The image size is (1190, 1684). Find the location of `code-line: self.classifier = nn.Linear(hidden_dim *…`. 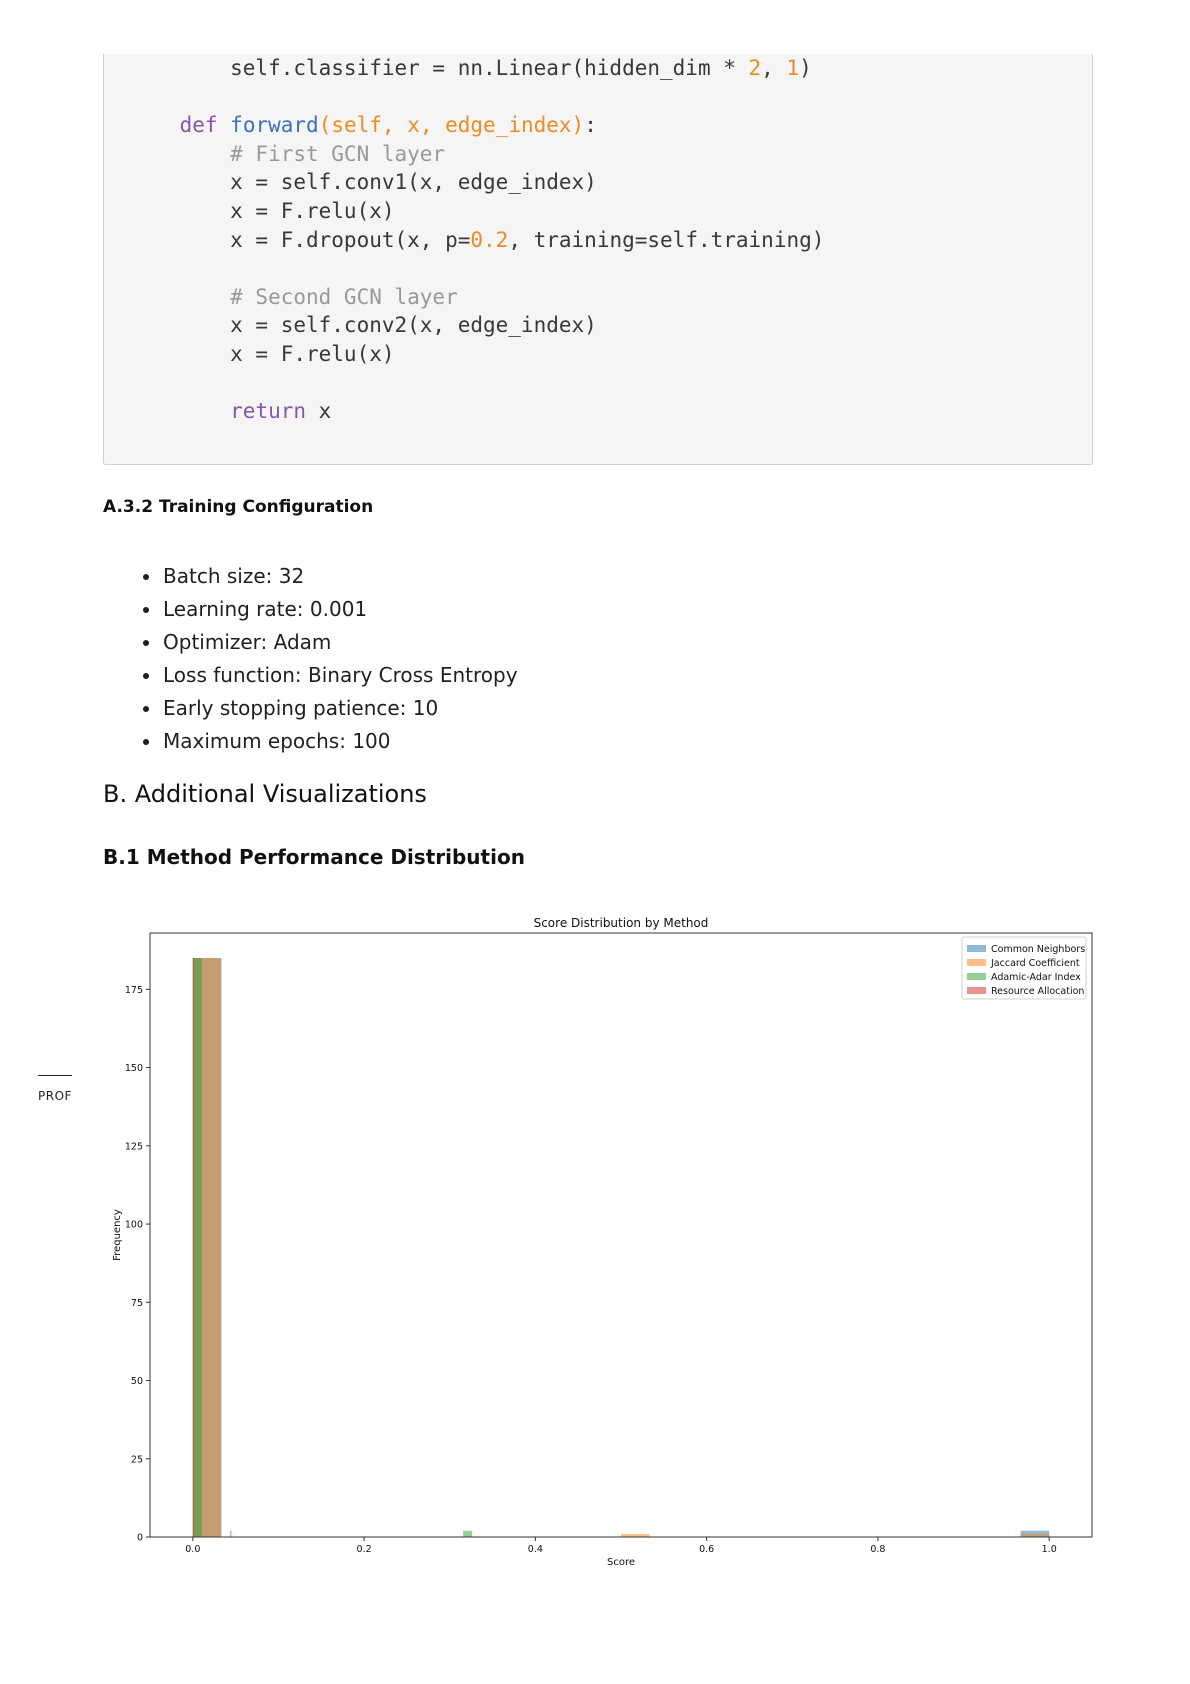

code-line: self.classifier = nn.Linear(hidden_dim *… is located at coordinates (470, 68).